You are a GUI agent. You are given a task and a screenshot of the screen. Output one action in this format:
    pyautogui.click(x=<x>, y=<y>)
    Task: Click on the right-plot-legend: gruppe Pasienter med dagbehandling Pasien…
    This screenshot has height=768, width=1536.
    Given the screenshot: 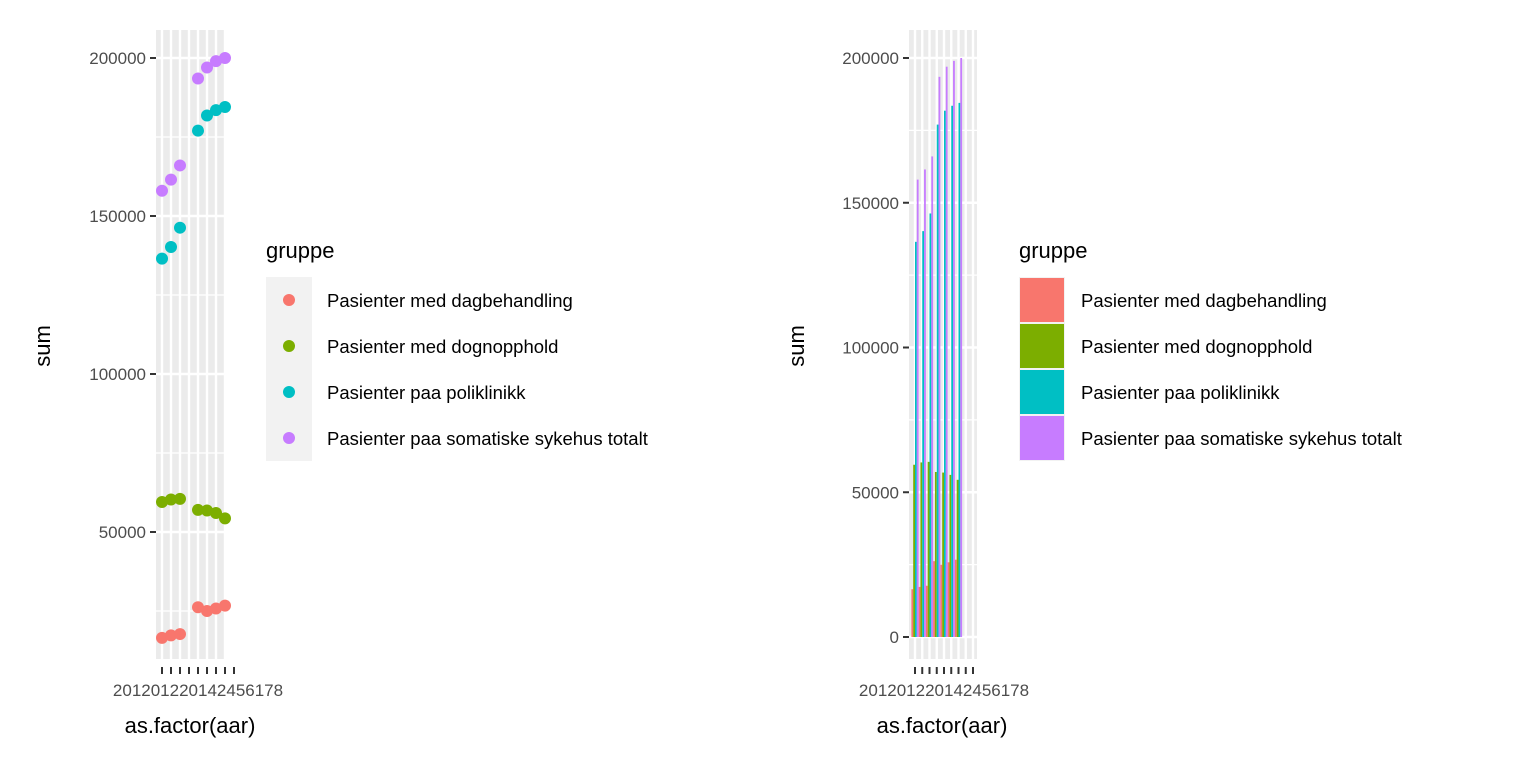 What is the action you would take?
    pyautogui.click(x=1210, y=349)
    